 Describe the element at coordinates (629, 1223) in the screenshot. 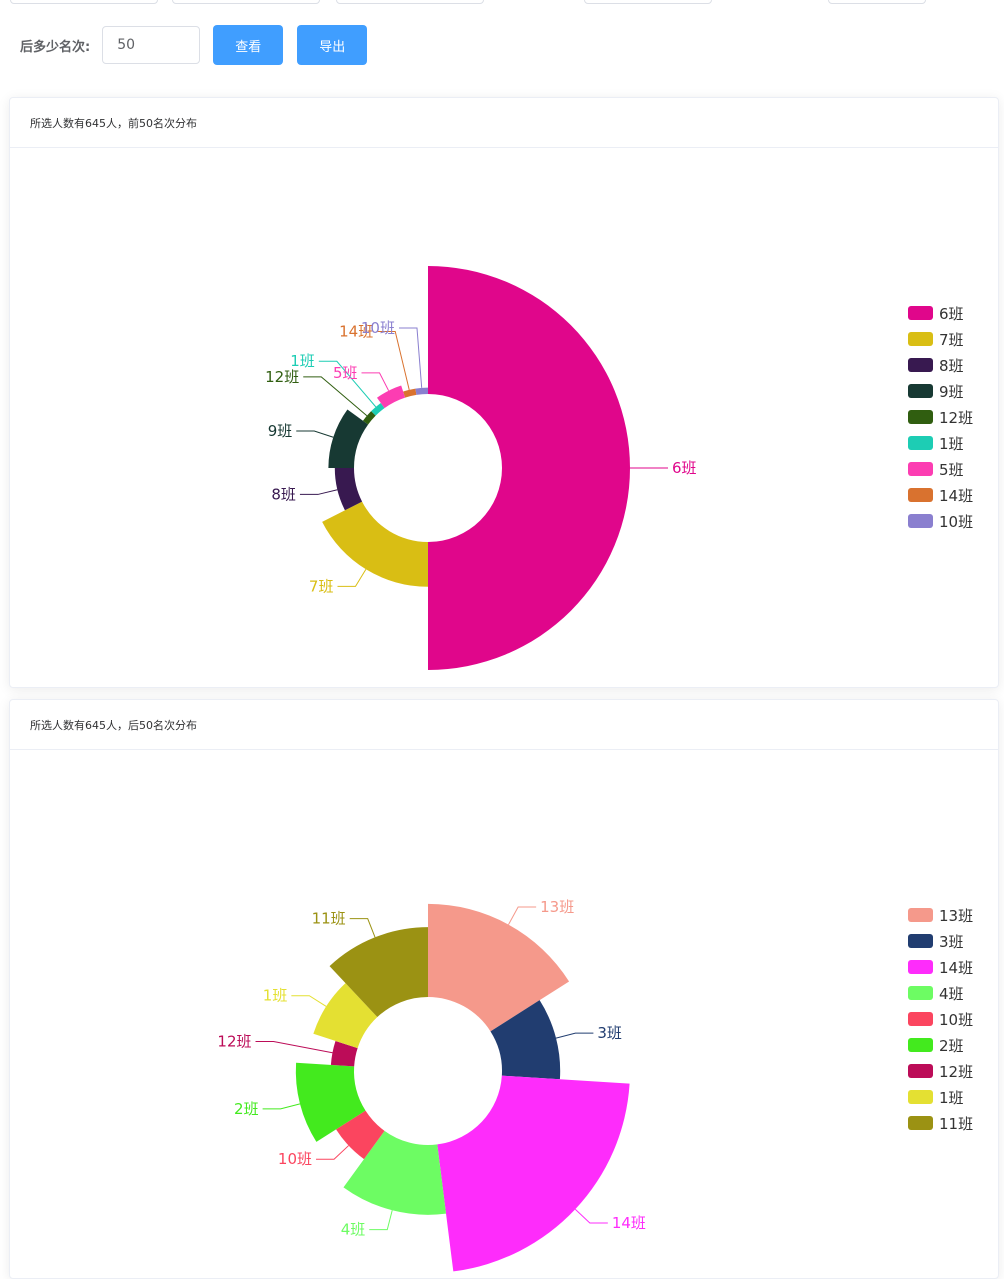

I see `slice-label-2-2: 14班` at that location.